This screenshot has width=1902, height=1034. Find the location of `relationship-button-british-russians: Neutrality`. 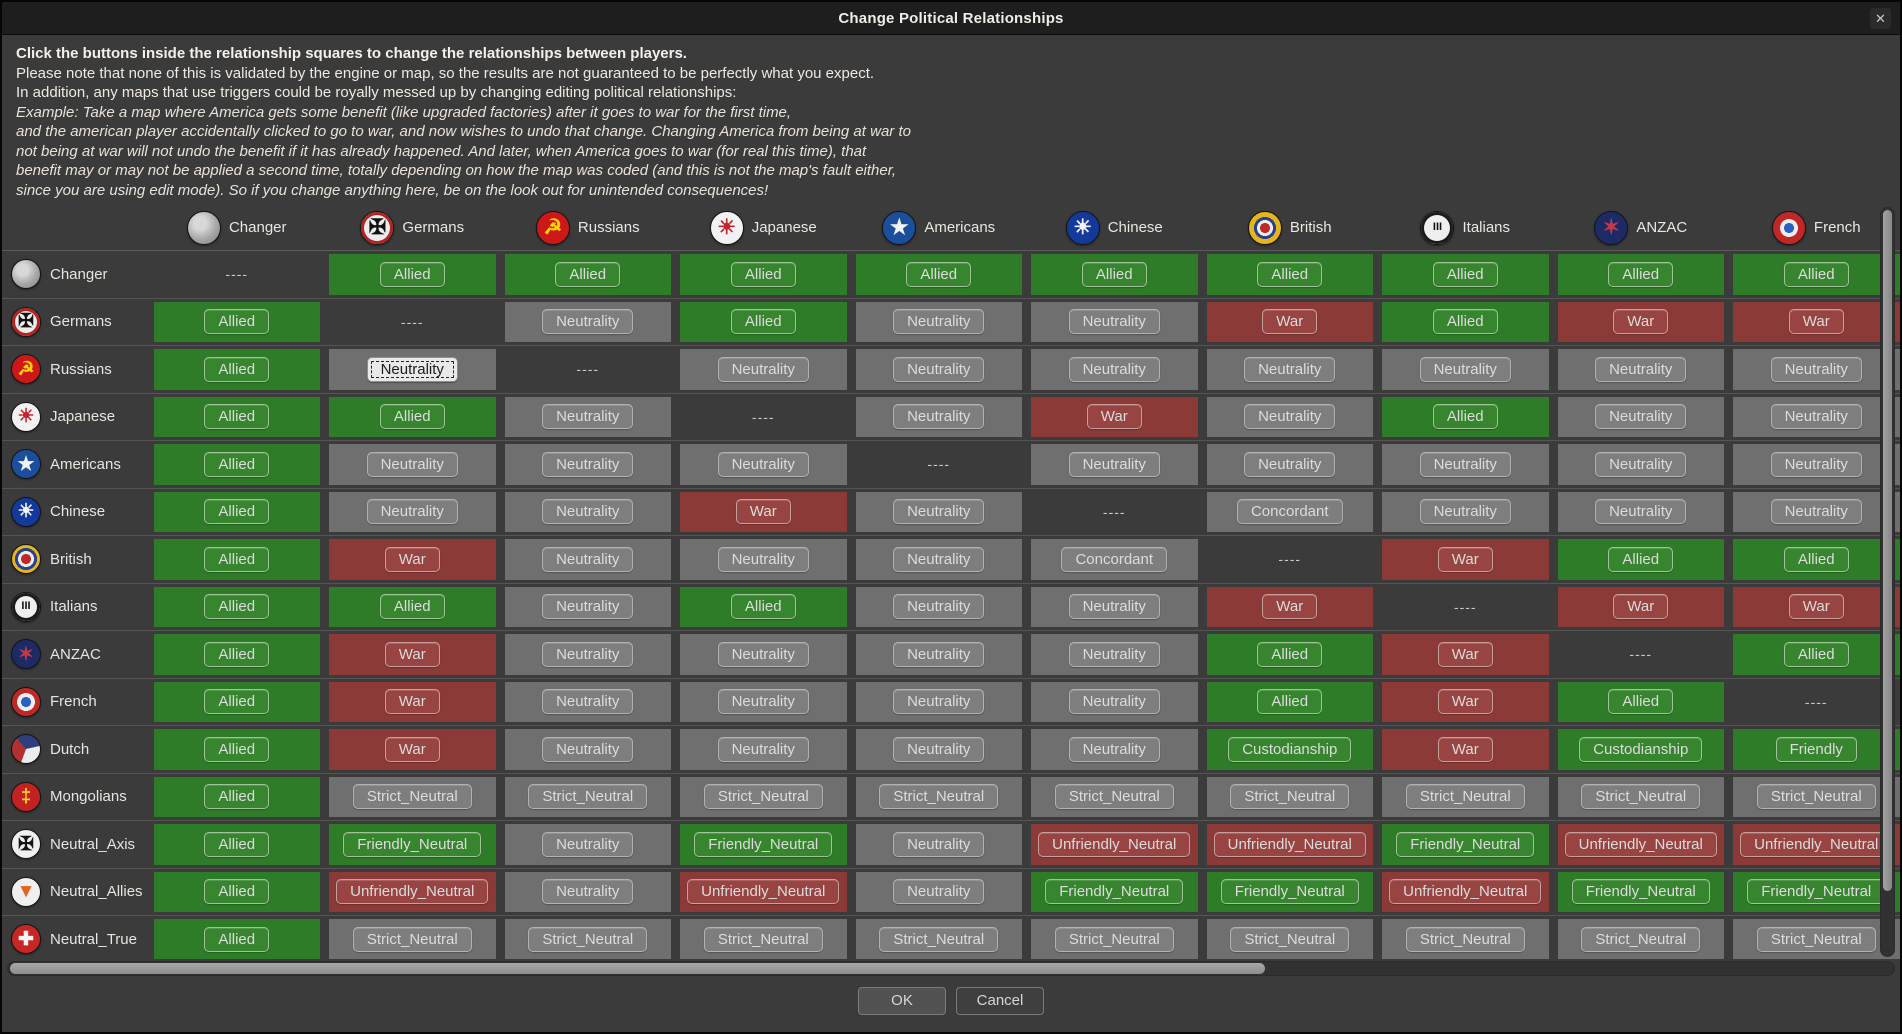

relationship-button-british-russians: Neutrality is located at coordinates (588, 559).